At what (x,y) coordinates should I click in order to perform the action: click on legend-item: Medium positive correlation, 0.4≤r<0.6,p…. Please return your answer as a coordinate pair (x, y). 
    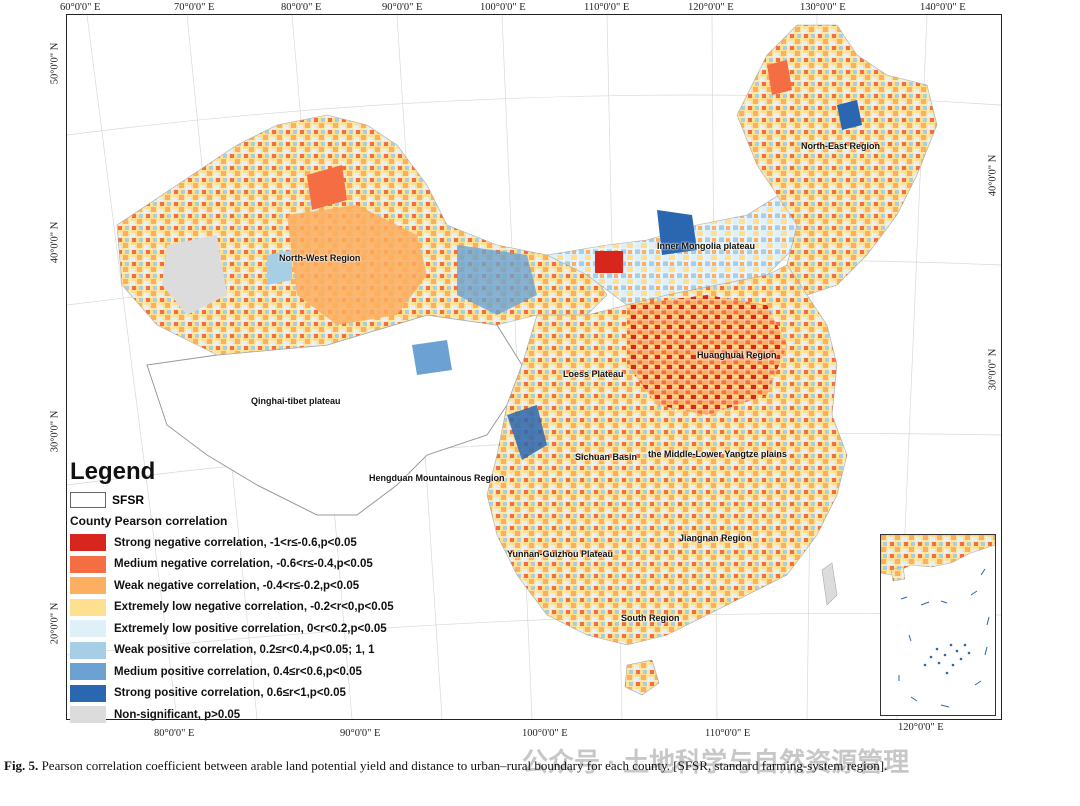
    Looking at the image, I should click on (260, 672).